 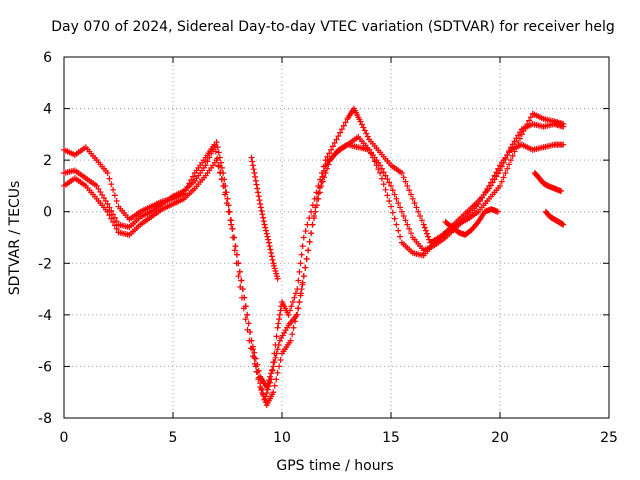 I want to click on y-tick-label: 0, so click(x=47, y=213).